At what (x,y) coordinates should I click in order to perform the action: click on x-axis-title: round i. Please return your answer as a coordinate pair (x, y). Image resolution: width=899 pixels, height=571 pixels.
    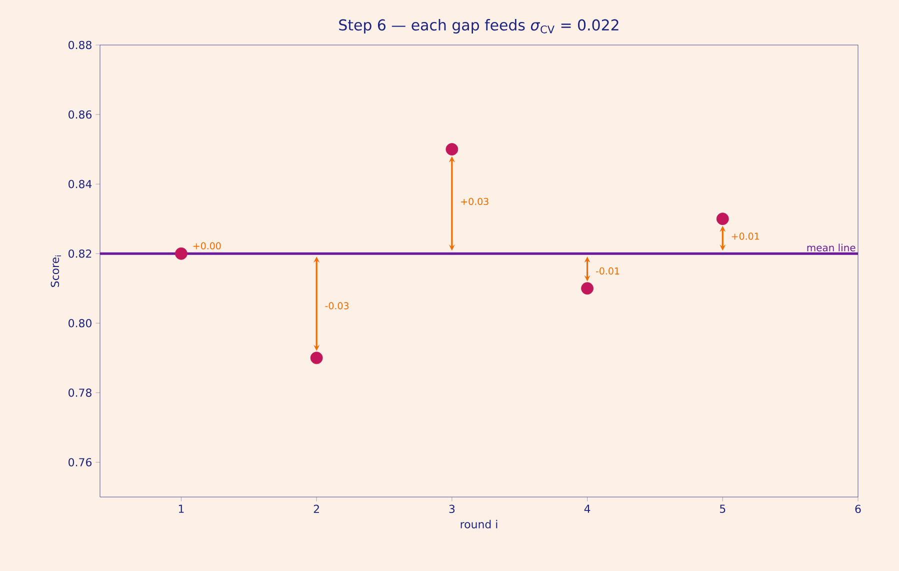
    Looking at the image, I should click on (479, 524).